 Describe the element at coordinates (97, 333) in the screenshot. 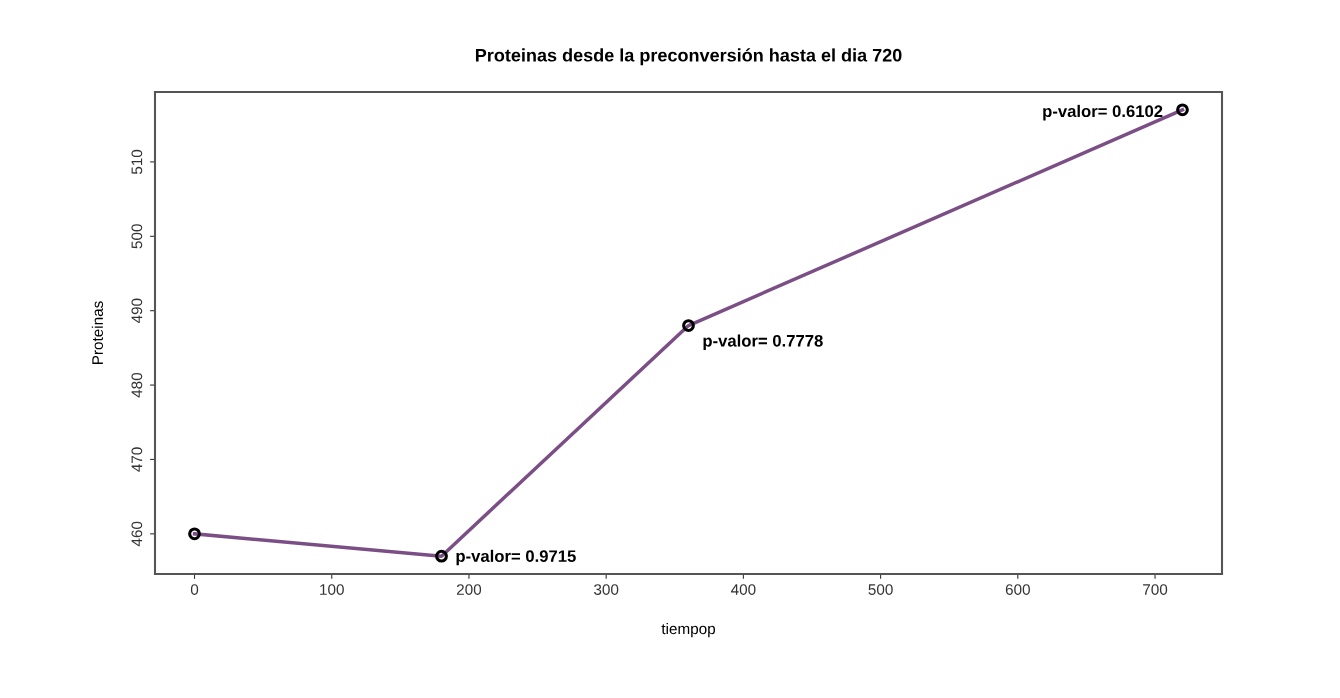

I see `y-axis-title: Proteinas` at that location.